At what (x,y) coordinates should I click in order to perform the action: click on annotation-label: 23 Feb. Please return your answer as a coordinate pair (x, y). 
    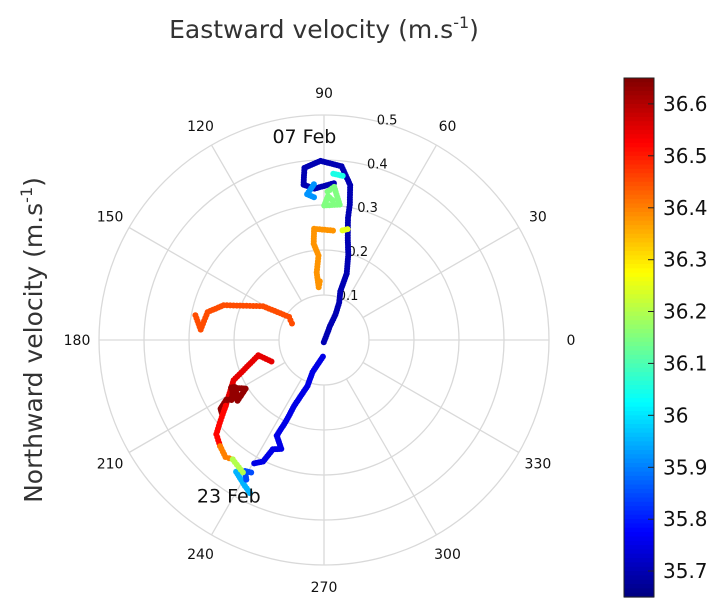
    Looking at the image, I should click on (229, 496).